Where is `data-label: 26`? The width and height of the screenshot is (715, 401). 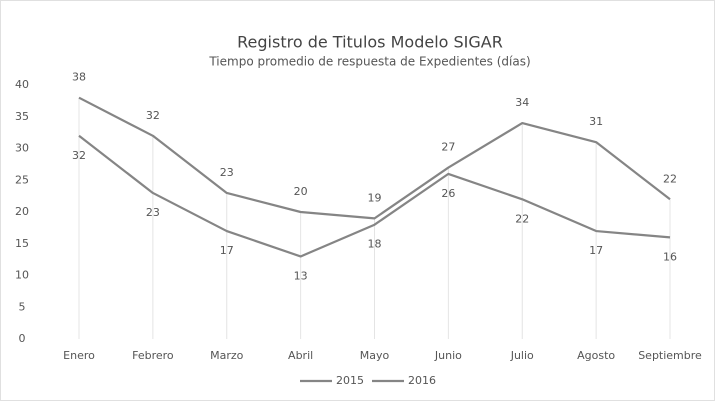 data-label: 26 is located at coordinates (448, 193).